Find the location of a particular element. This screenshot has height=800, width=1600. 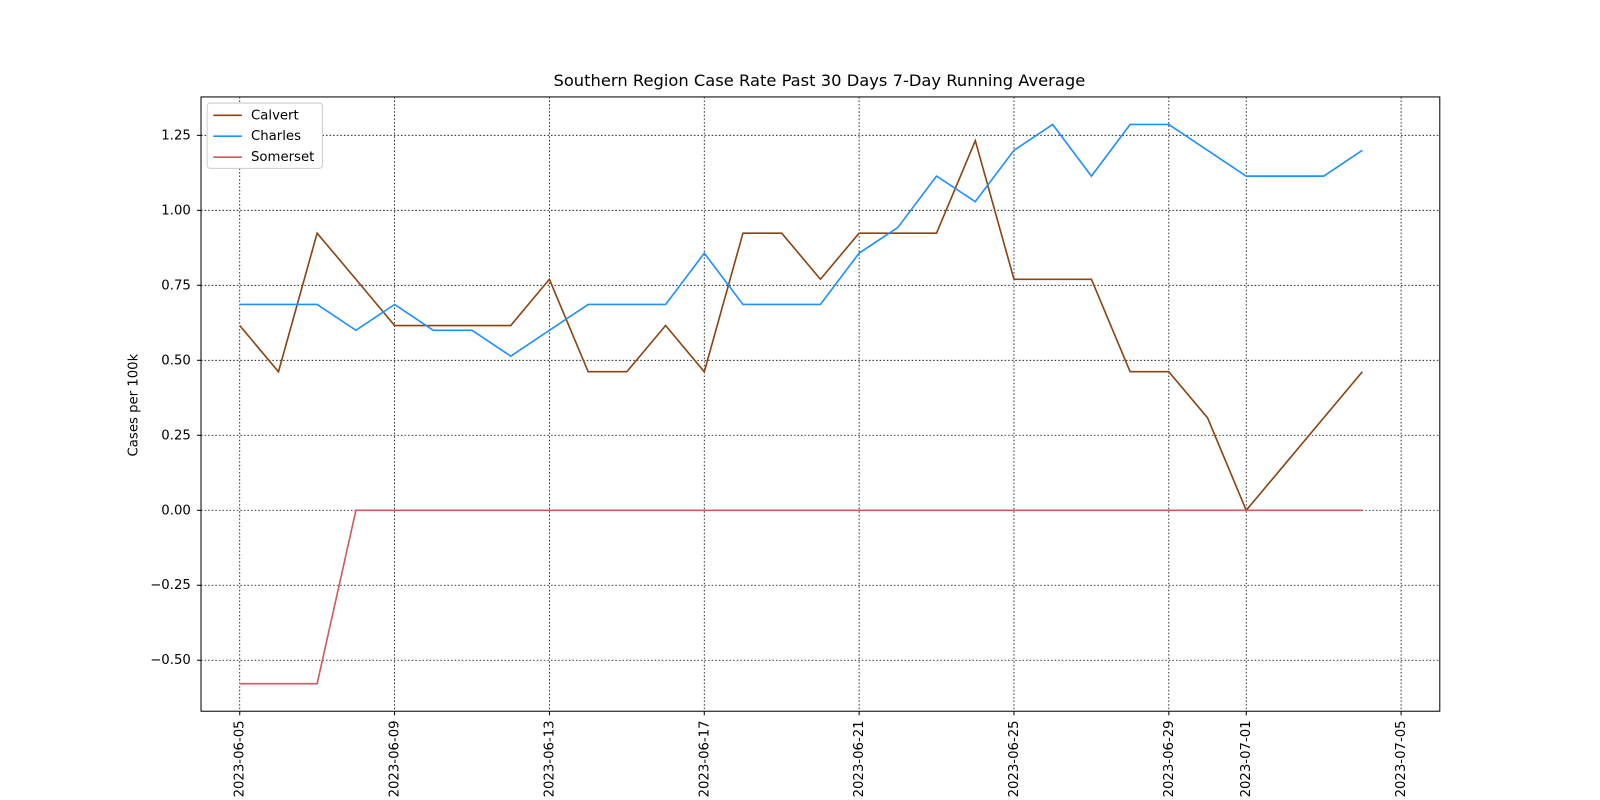

x-tick-label: 2023-06-13 is located at coordinates (549, 758).